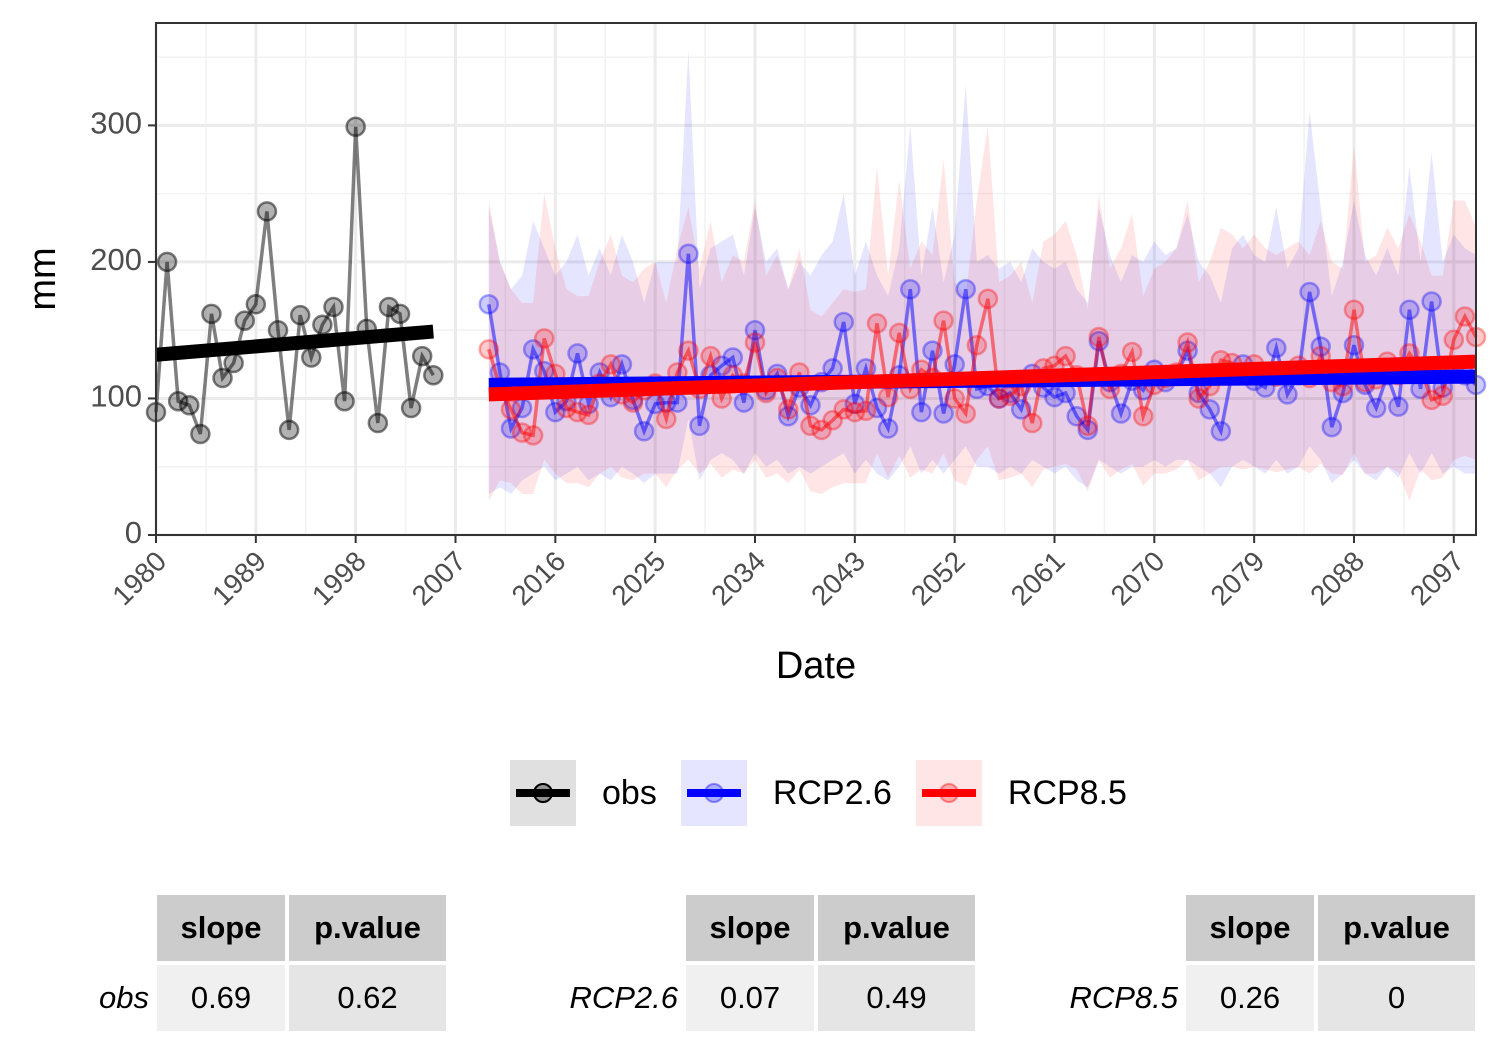  I want to click on x-tick-label: 2043, so click(838, 578).